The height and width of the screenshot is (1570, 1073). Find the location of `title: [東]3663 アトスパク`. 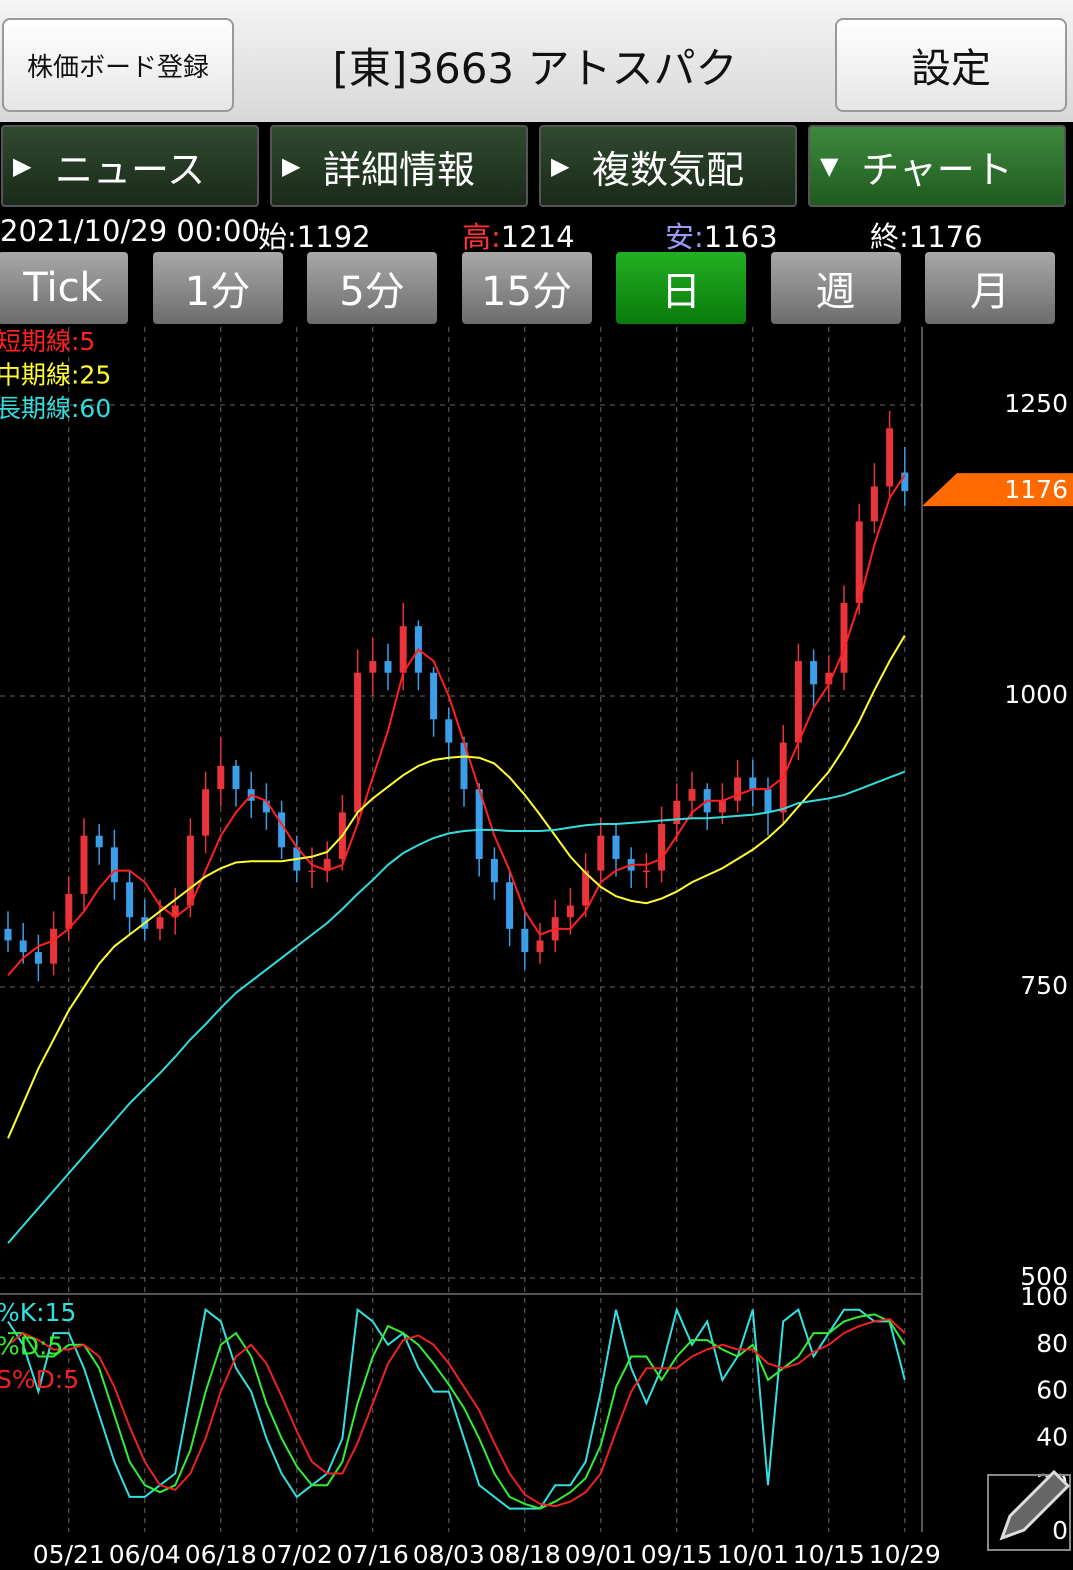

title: [東]3663 アトスパク is located at coordinates (535, 68).